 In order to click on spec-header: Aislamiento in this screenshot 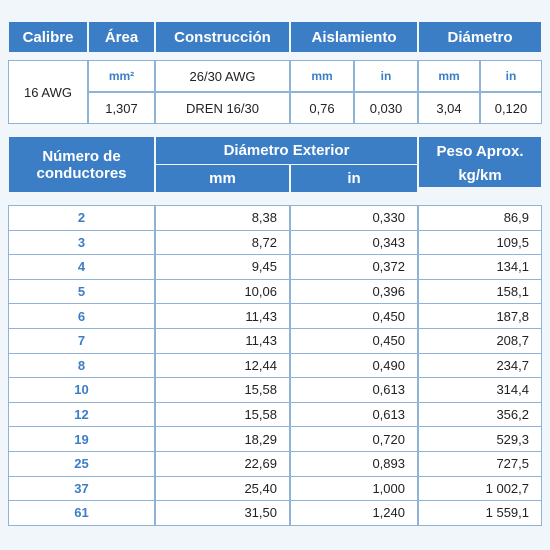, I will do `click(354, 37)`.